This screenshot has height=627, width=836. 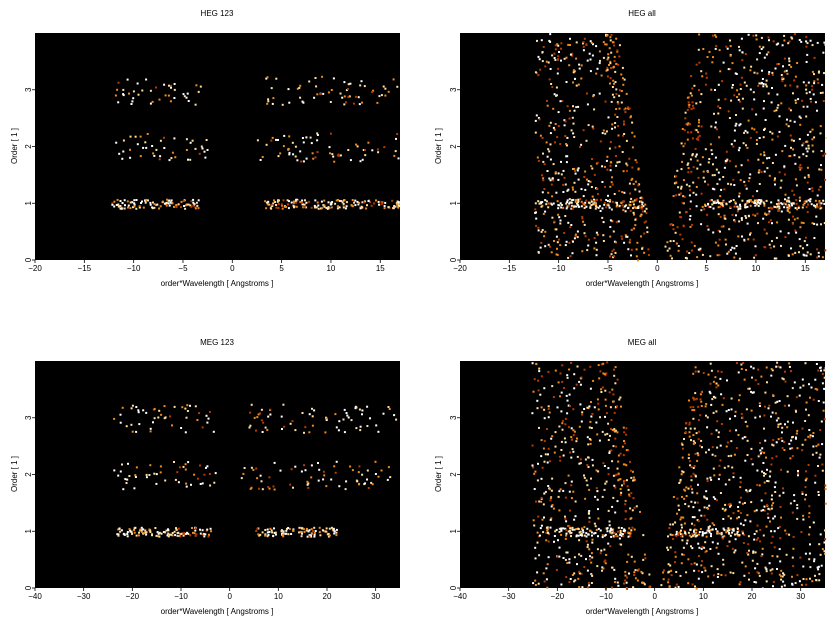 What do you see at coordinates (453, 259) in the screenshot?
I see `y-tick-label: 0` at bounding box center [453, 259].